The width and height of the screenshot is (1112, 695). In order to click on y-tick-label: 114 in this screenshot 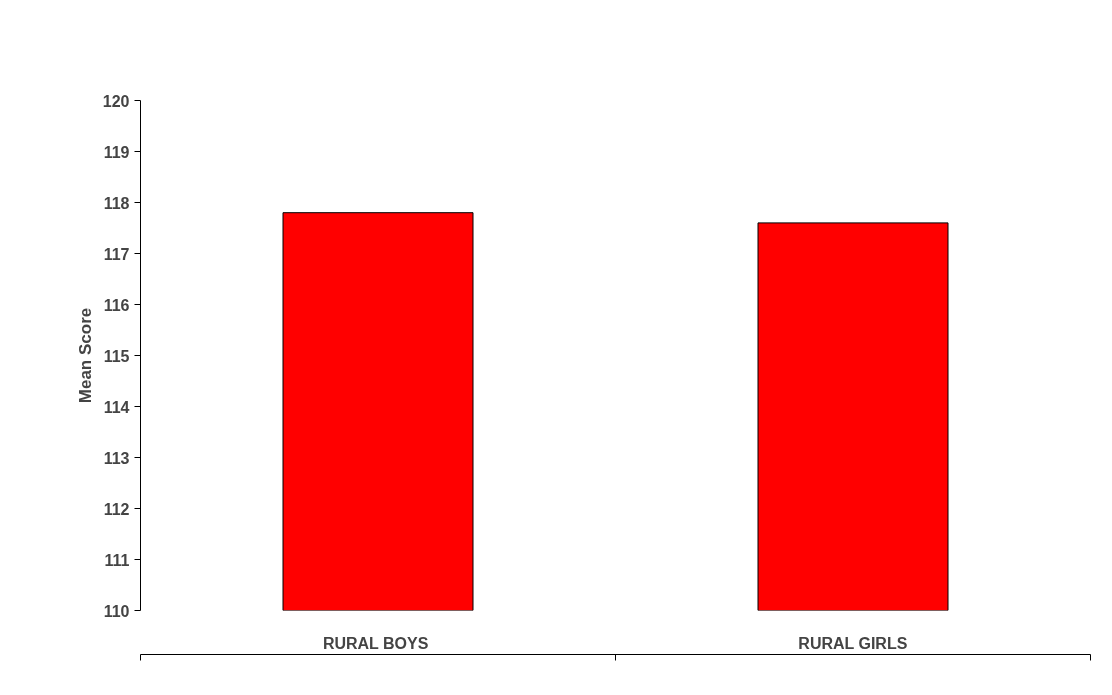, I will do `click(116, 407)`.